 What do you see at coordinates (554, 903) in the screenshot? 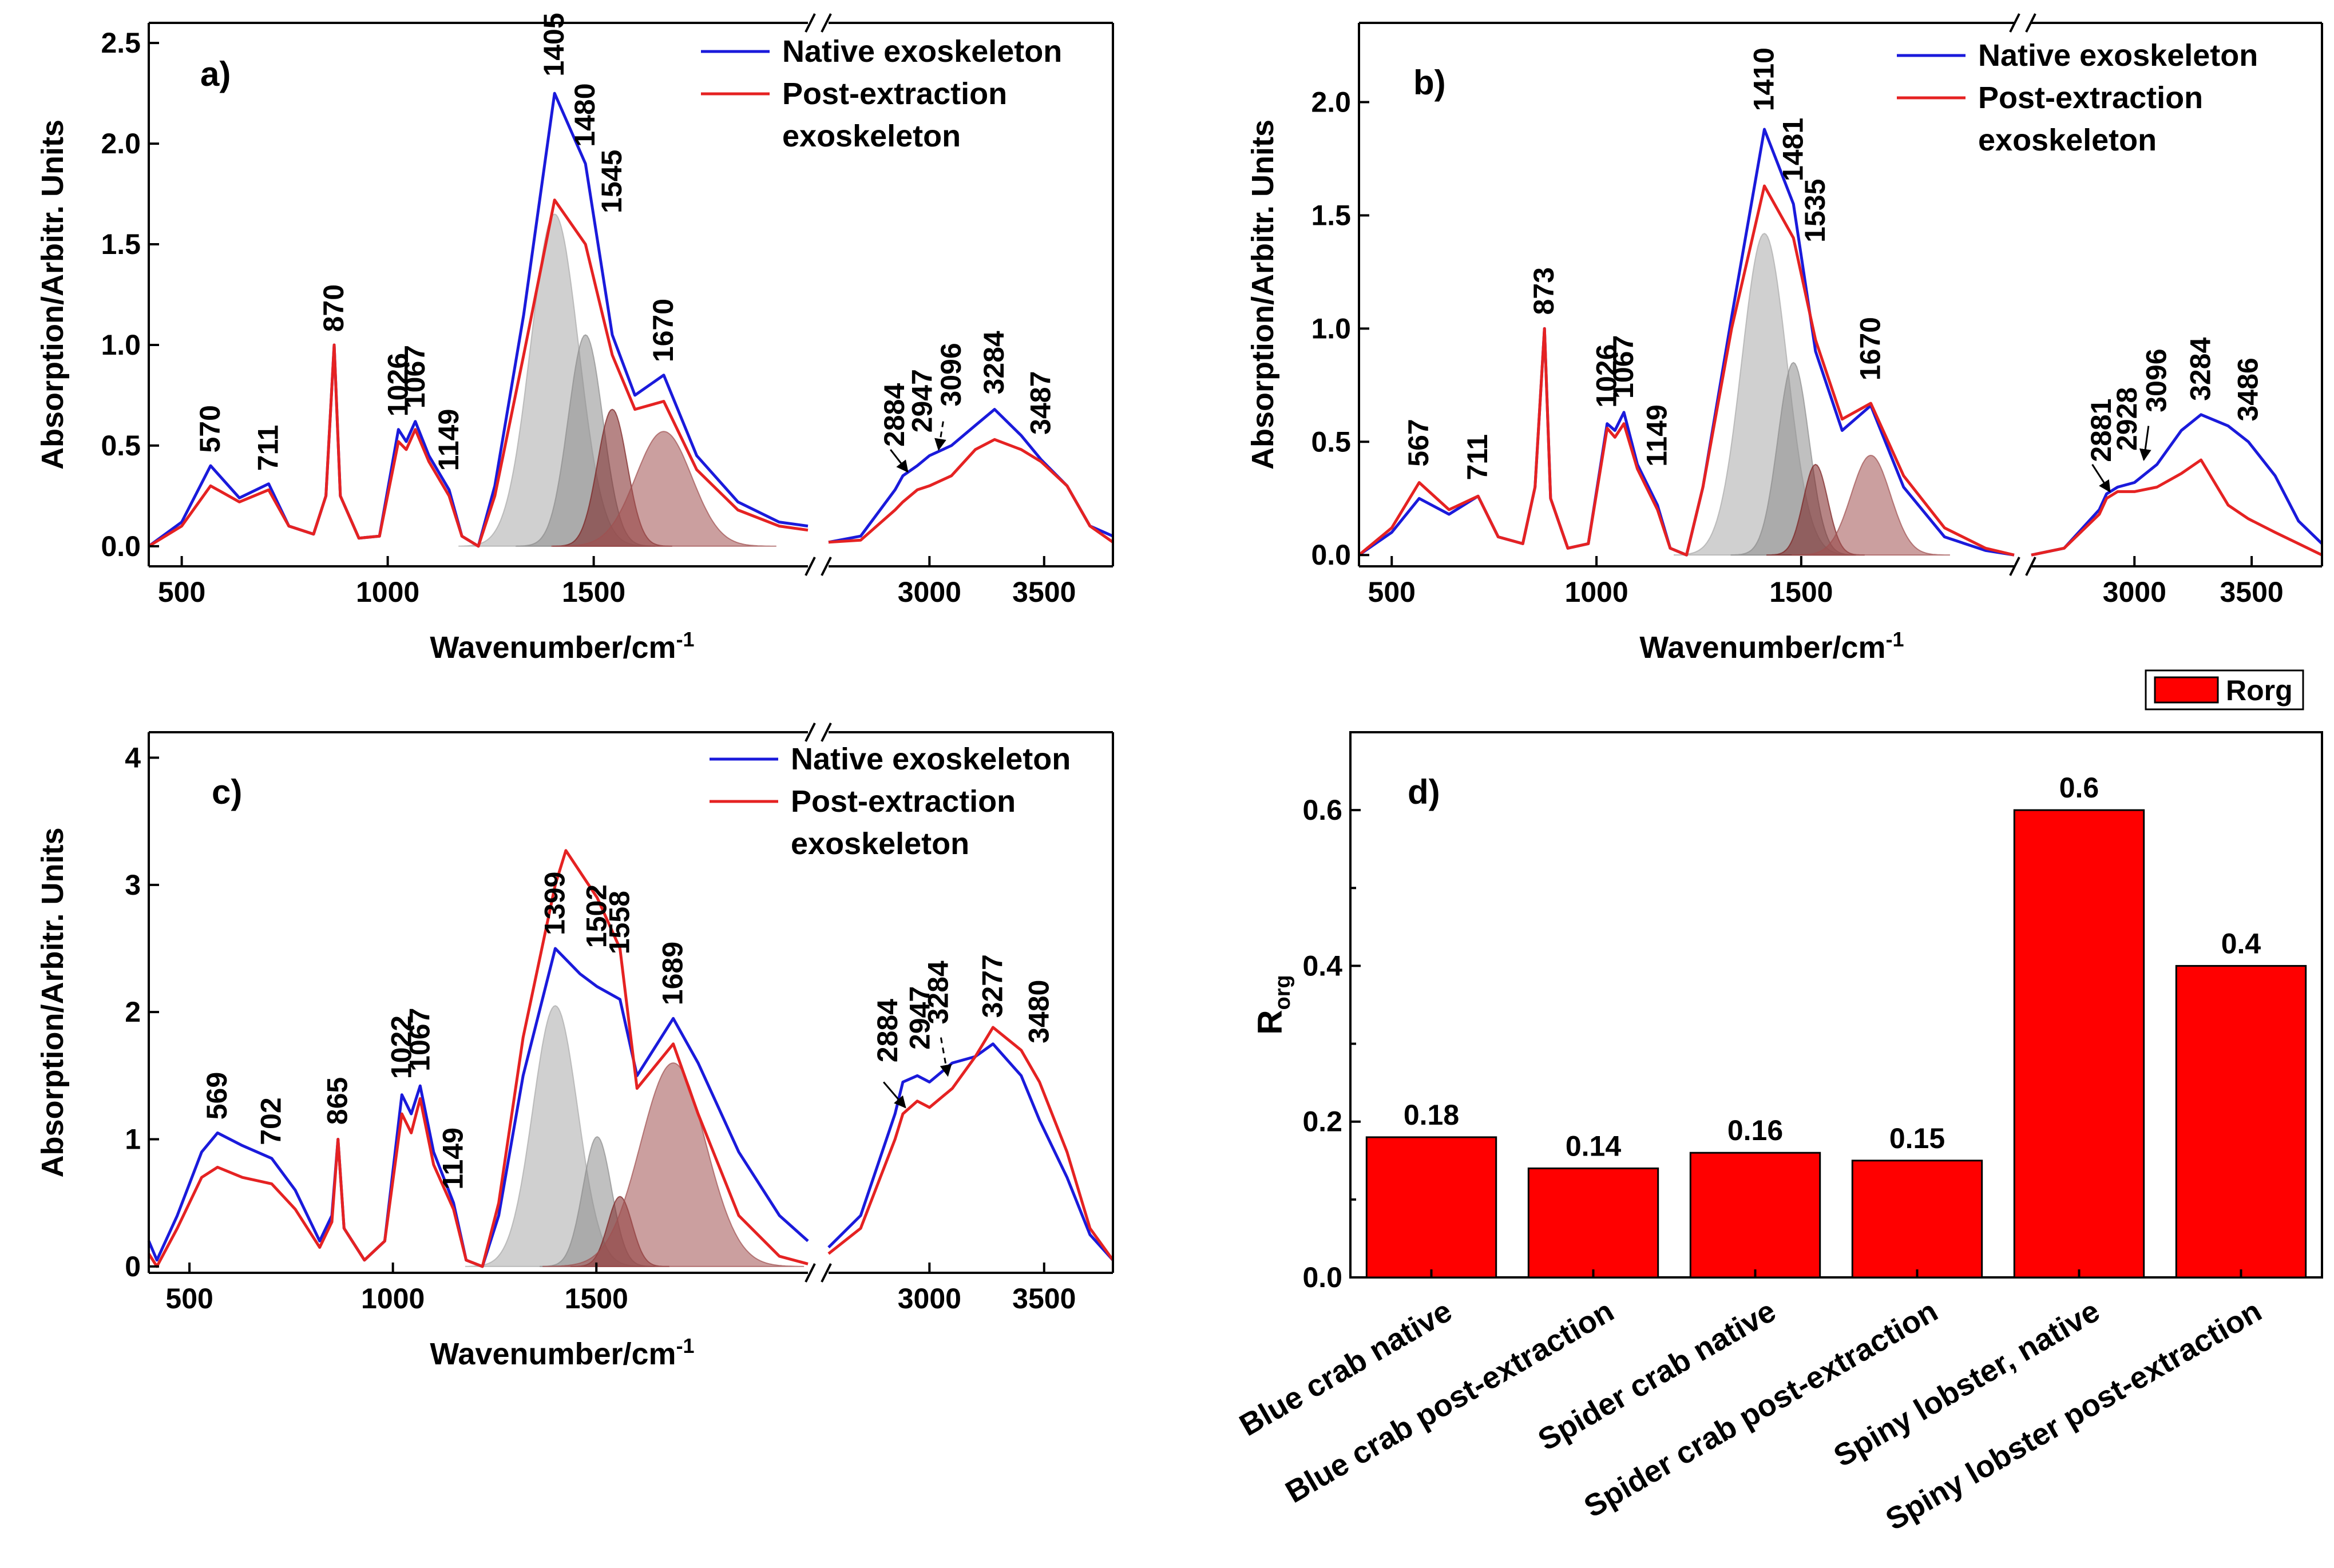
I see `peak-label-1399: 1399` at bounding box center [554, 903].